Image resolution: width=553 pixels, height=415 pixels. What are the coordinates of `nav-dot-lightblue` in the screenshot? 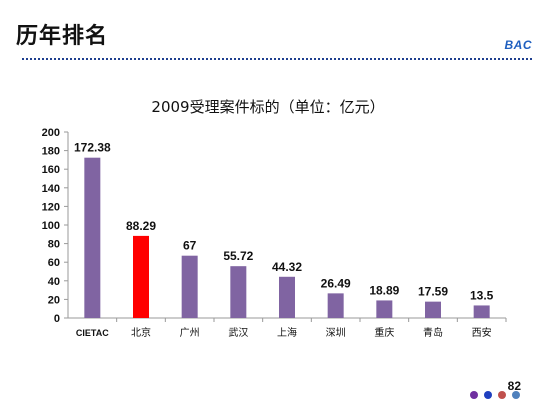 It's located at (516, 395).